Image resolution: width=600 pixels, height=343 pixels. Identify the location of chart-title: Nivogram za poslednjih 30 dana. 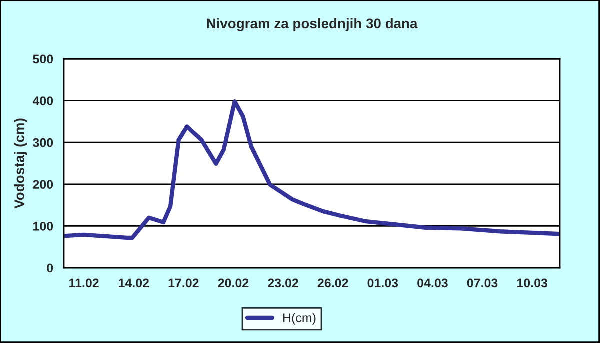
(312, 25).